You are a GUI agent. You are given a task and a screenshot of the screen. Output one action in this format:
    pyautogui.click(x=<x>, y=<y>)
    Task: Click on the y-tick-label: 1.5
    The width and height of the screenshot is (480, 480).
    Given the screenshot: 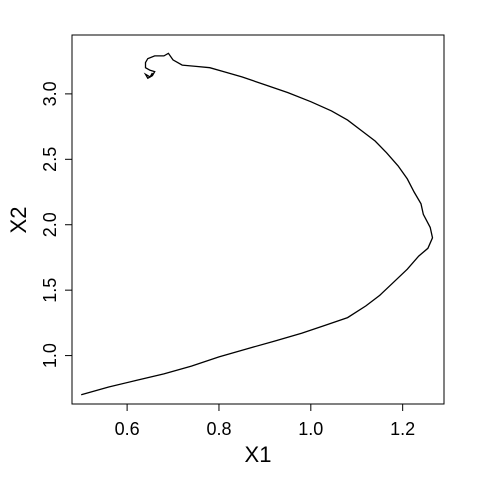 What is the action you would take?
    pyautogui.click(x=50, y=290)
    